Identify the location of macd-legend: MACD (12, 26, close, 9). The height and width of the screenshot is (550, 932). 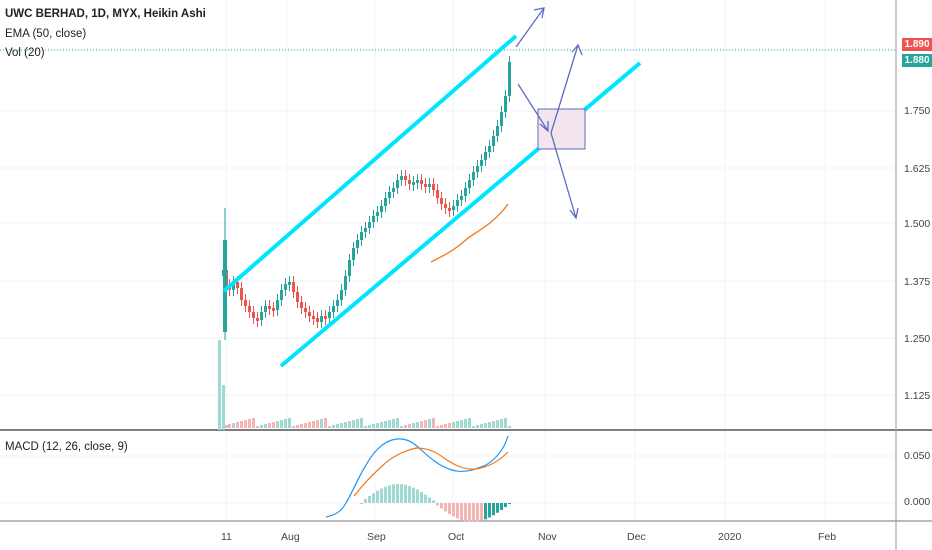
(66, 447).